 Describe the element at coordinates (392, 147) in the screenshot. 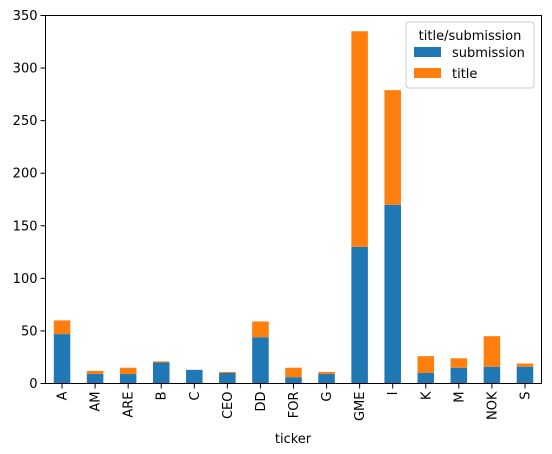

I see `bar-title-I` at that location.